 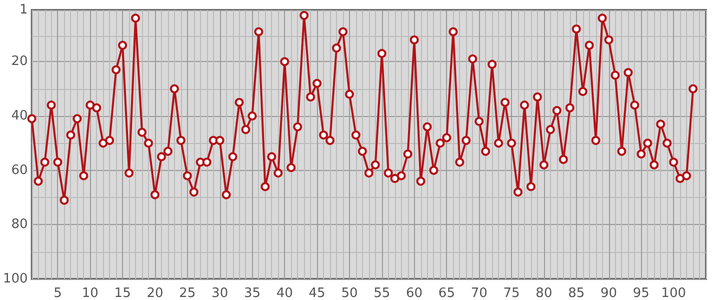 What do you see at coordinates (349, 293) in the screenshot?
I see `x-tick-label: 50` at bounding box center [349, 293].